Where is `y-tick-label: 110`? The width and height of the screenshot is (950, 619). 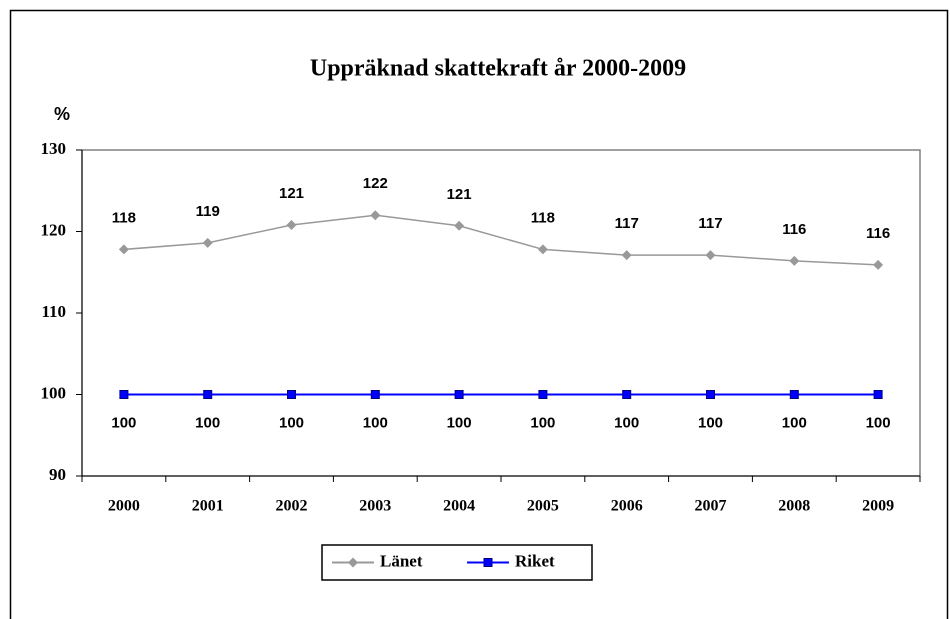
y-tick-label: 110 is located at coordinates (53, 311).